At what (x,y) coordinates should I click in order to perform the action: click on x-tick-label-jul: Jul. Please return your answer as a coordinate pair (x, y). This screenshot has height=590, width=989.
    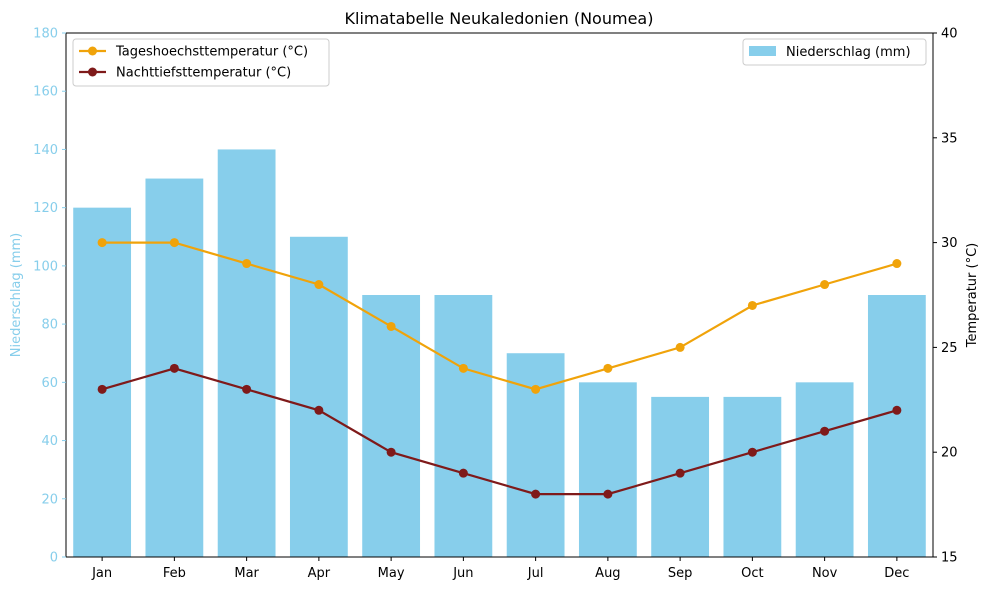
    Looking at the image, I should click on (535, 573).